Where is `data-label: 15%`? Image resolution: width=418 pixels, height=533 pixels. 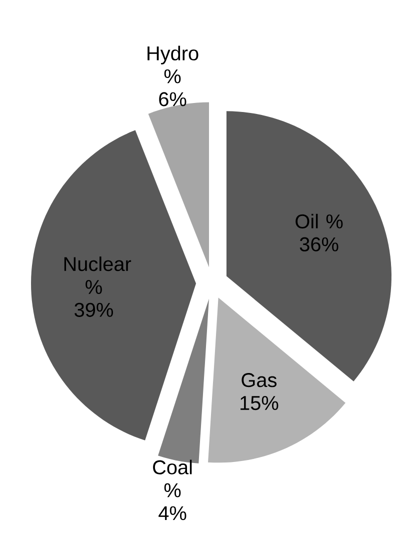
data-label: 15% is located at coordinates (259, 403).